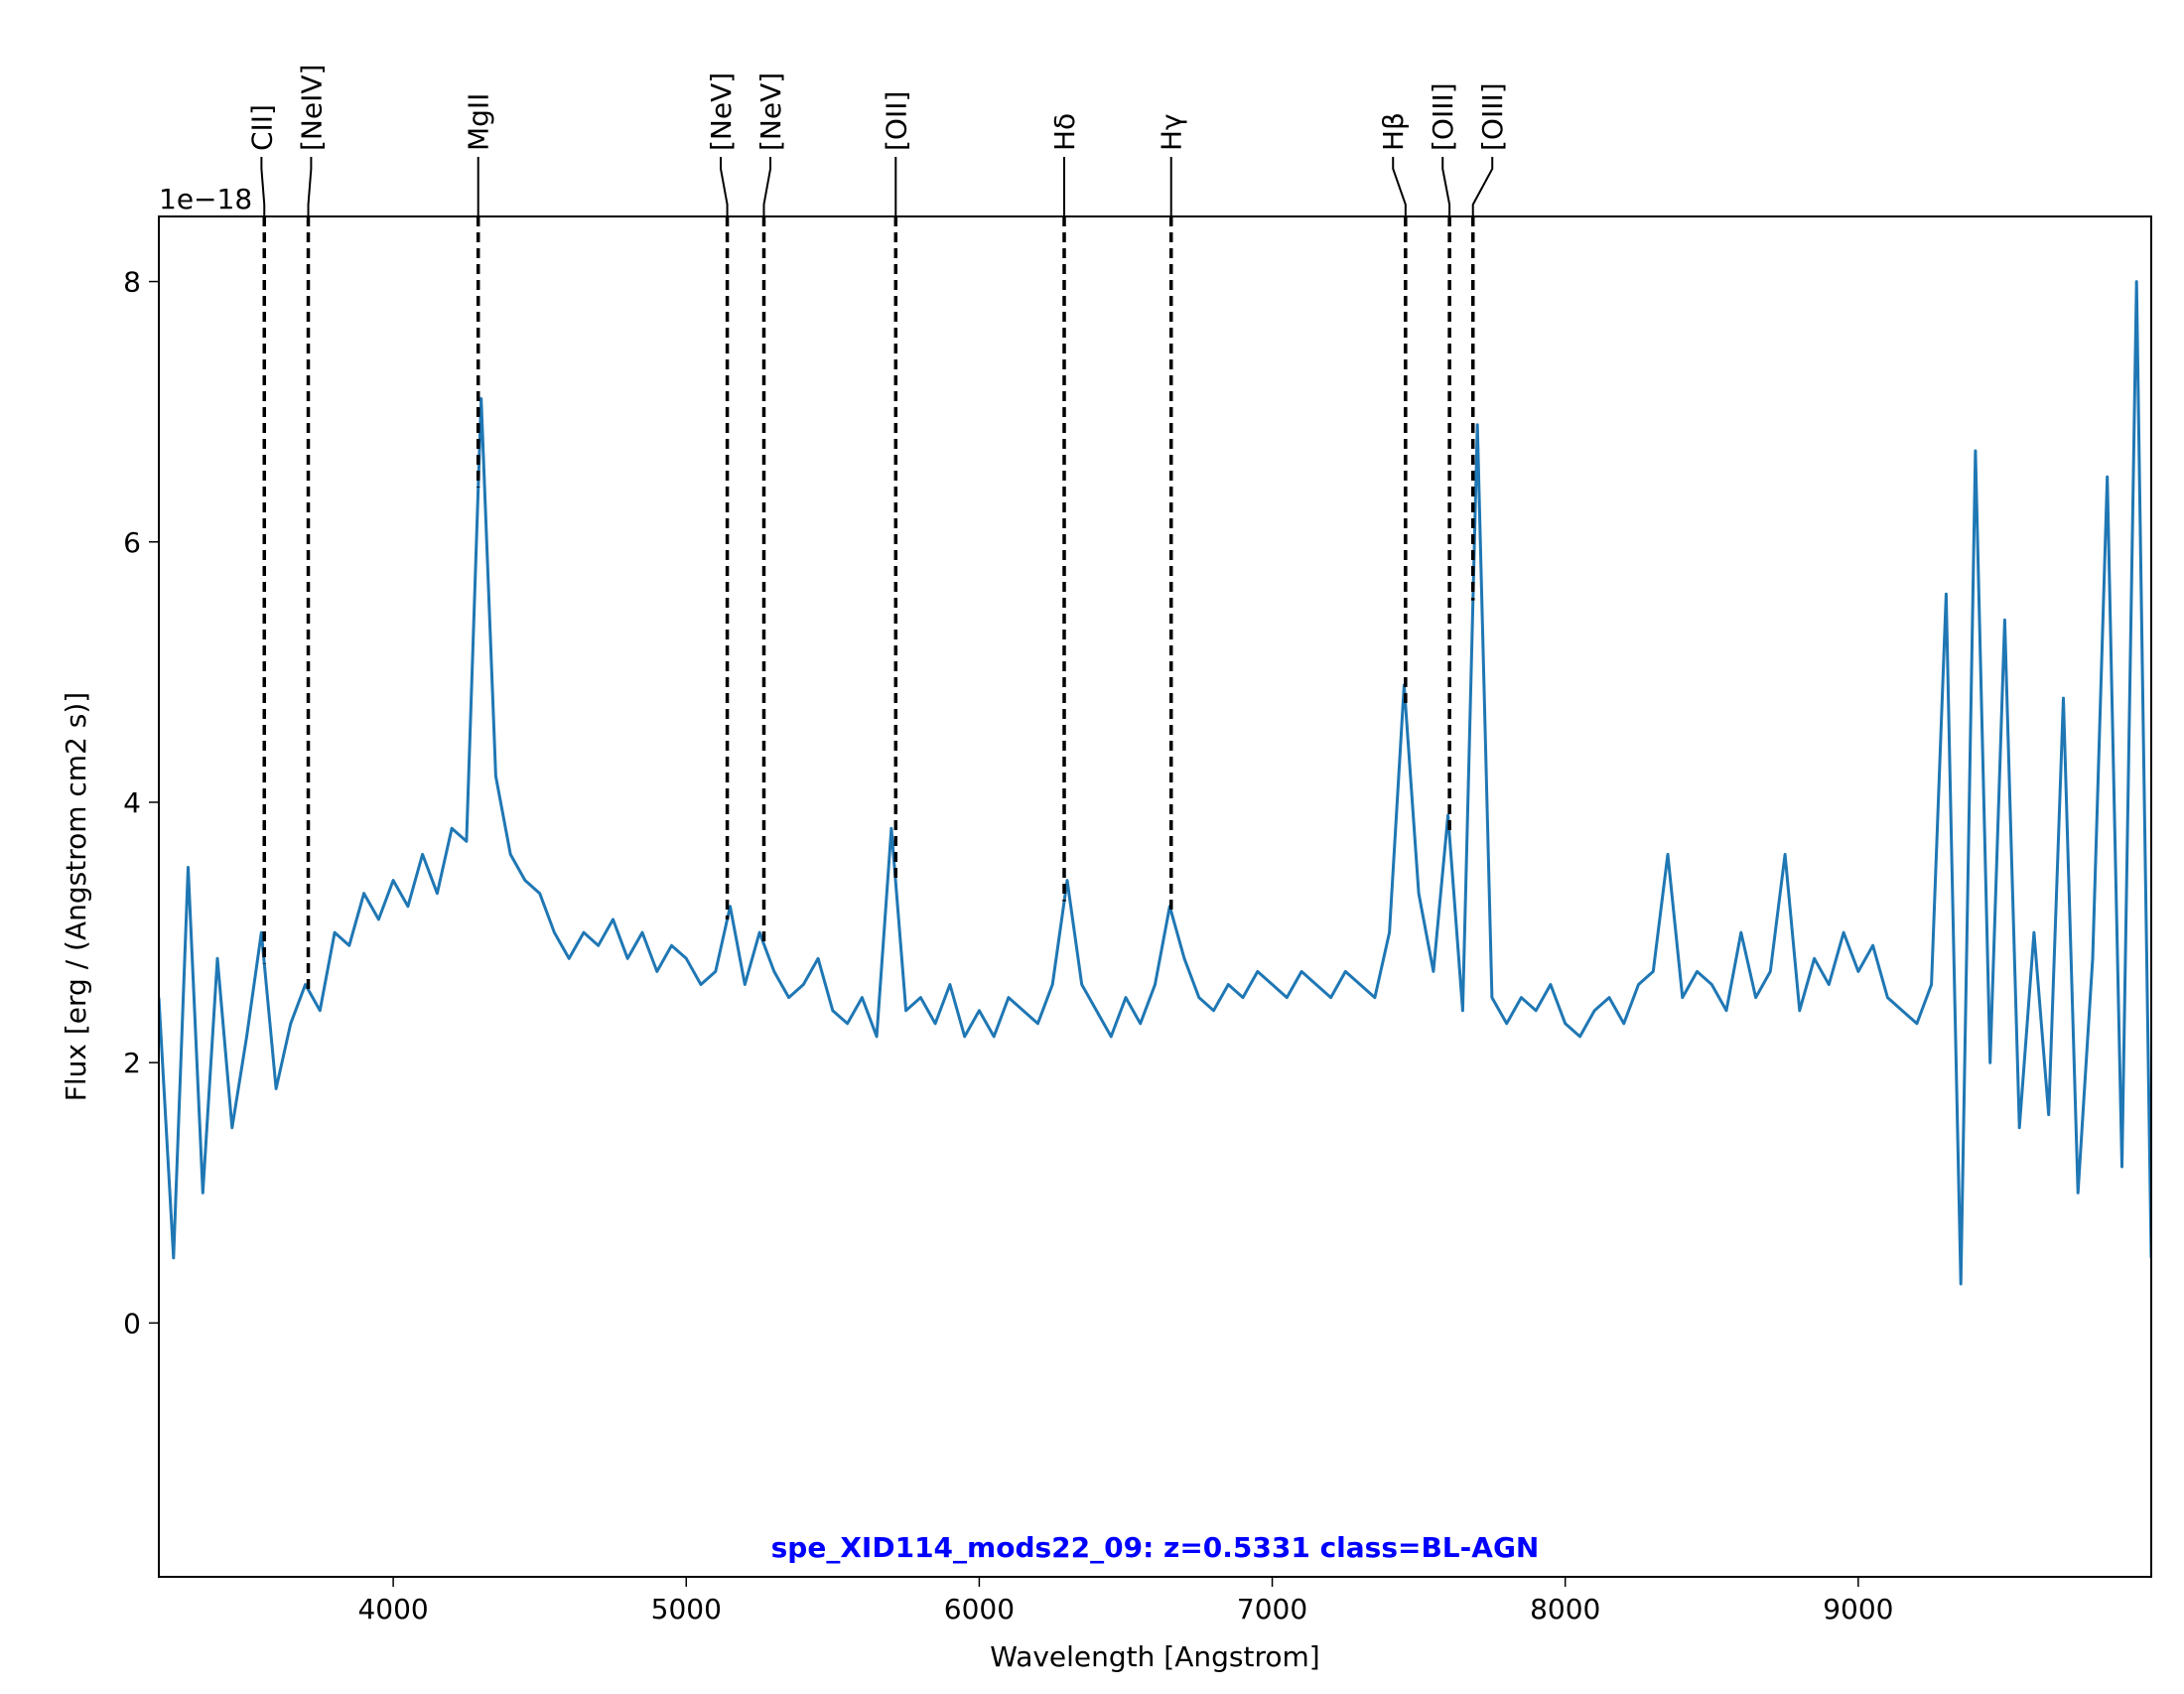 Image resolution: width=2184 pixels, height=1694 pixels. Describe the element at coordinates (979, 1609) in the screenshot. I see `x-tick-label: 6000` at that location.